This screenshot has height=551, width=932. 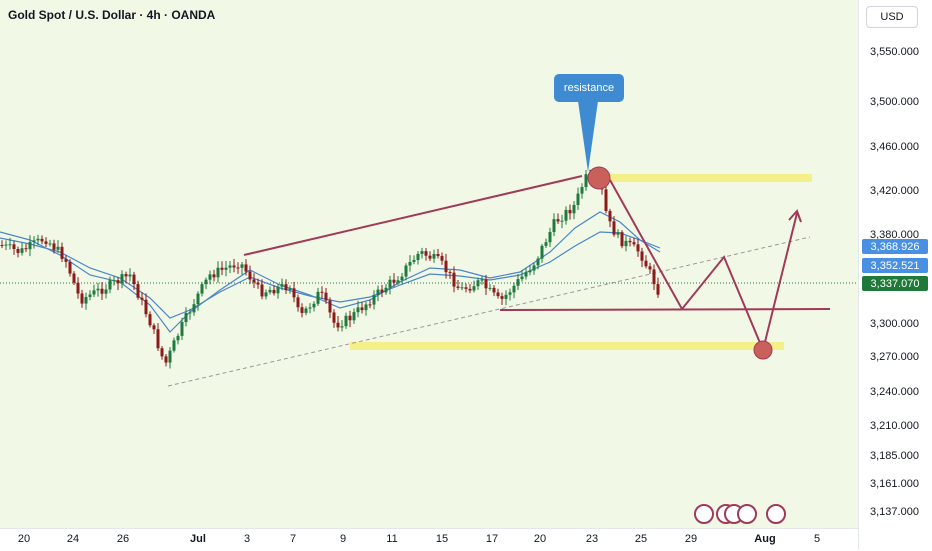 I want to click on price-tick: 3,240.000, so click(x=894, y=392).